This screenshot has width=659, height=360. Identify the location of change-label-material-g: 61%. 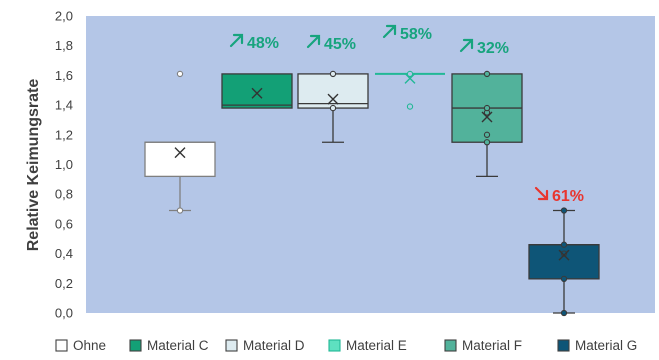
(559, 195).